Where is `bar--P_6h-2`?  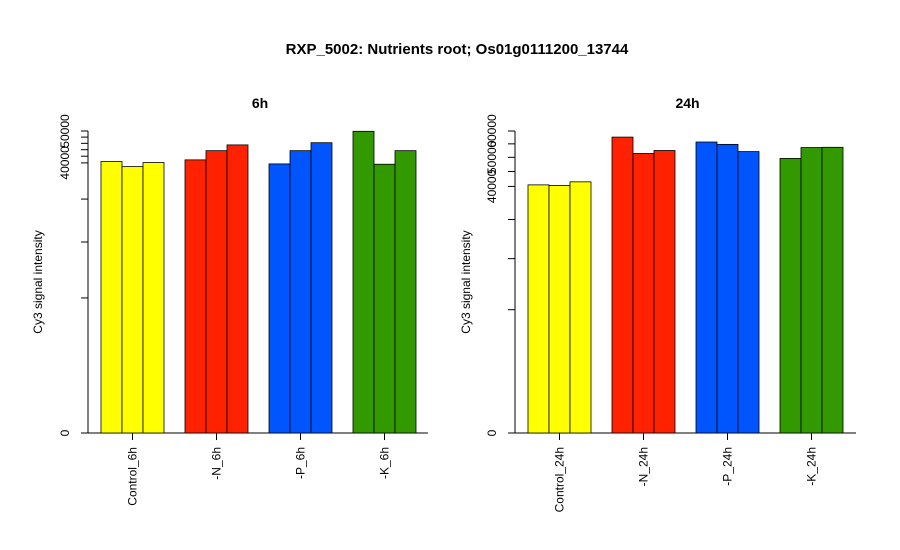
bar--P_6h-2 is located at coordinates (300, 292).